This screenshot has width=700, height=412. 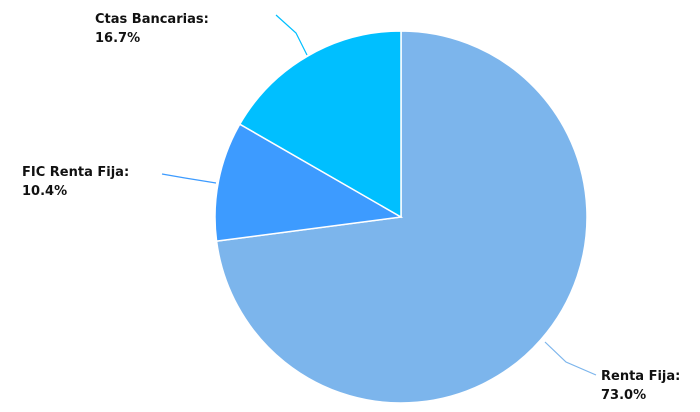 I want to click on slice-label-percent: 16.7%, so click(x=117, y=38).